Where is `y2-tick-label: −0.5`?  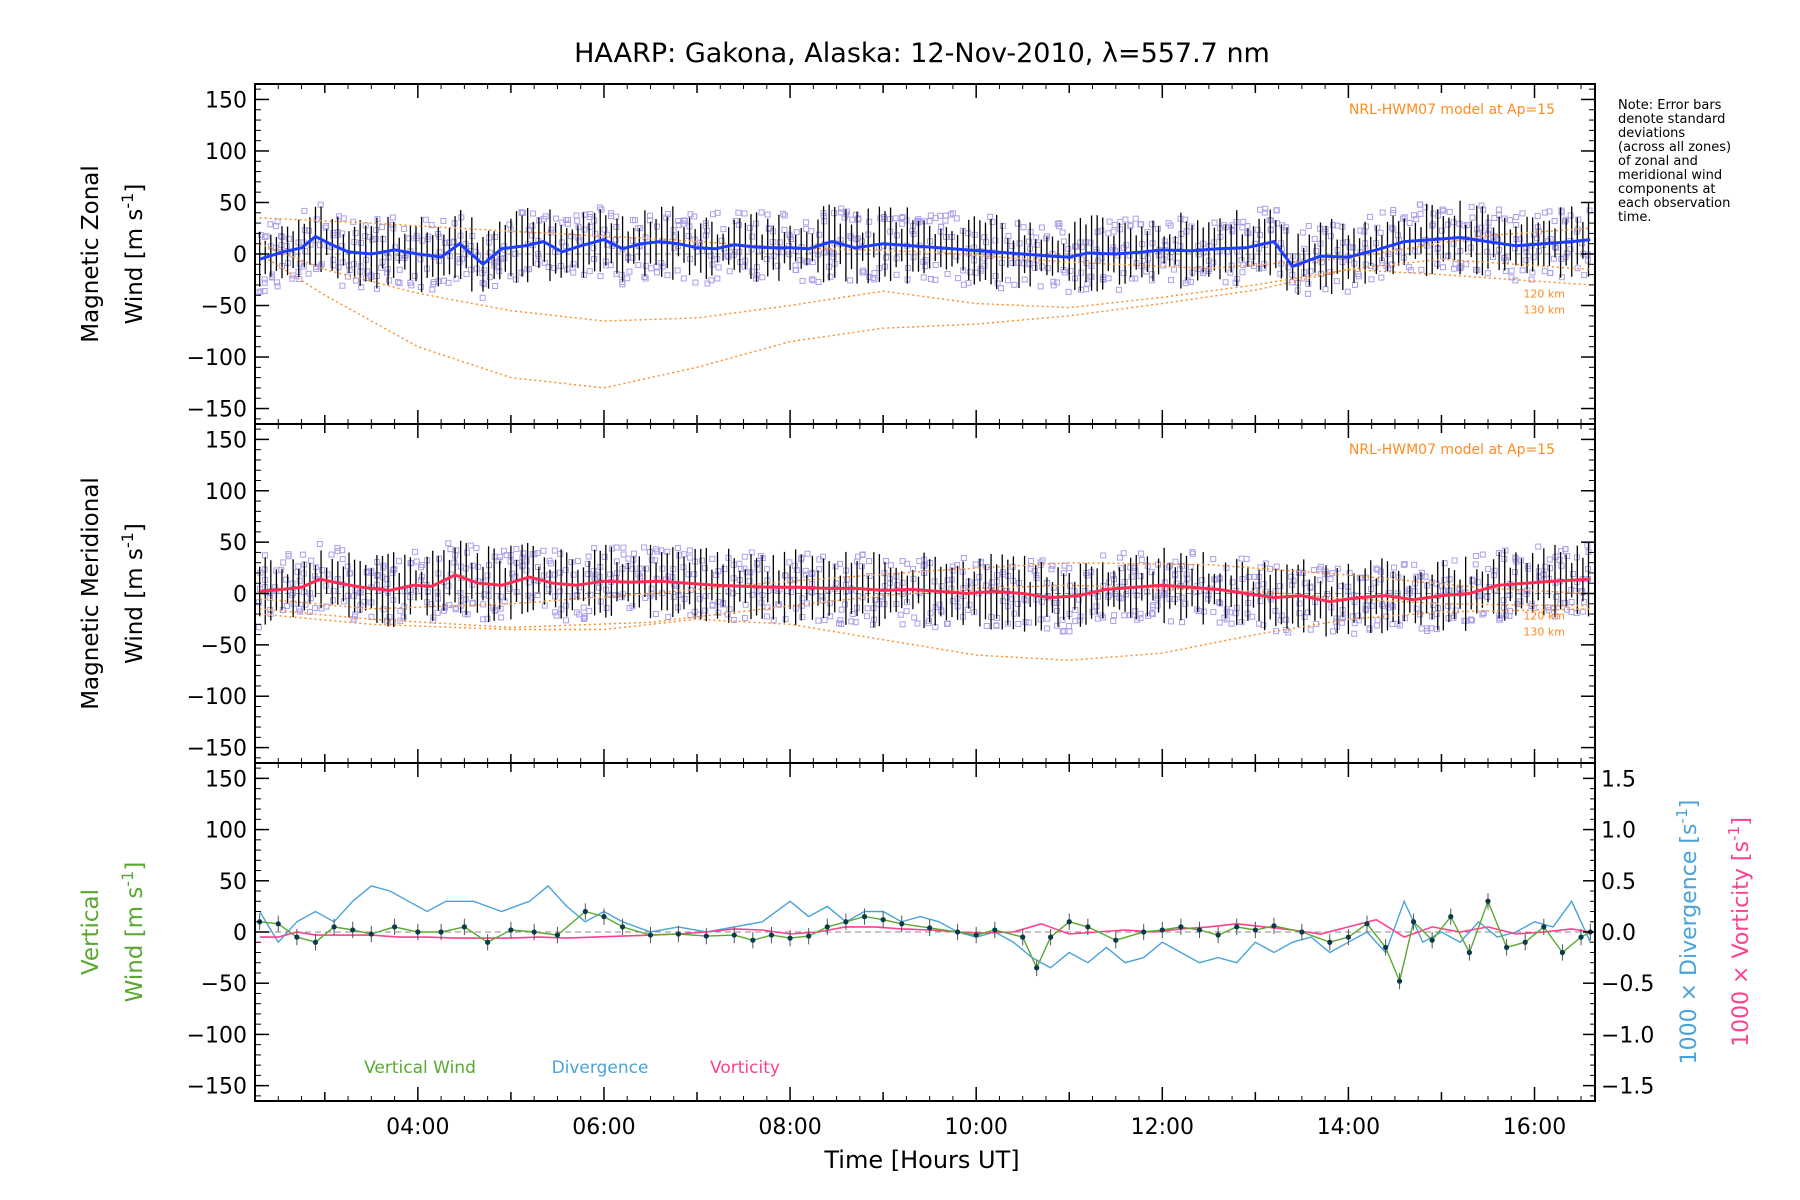 y2-tick-label: −0.5 is located at coordinates (1627, 984).